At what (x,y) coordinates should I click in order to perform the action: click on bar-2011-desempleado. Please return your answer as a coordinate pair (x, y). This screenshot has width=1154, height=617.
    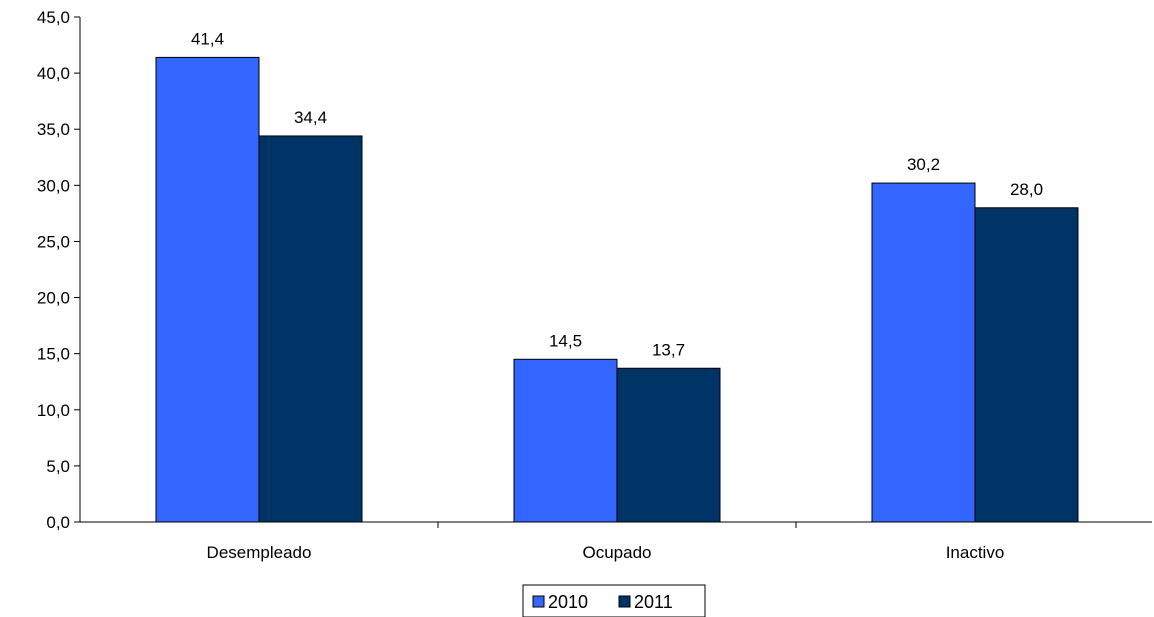
    Looking at the image, I should click on (310, 329).